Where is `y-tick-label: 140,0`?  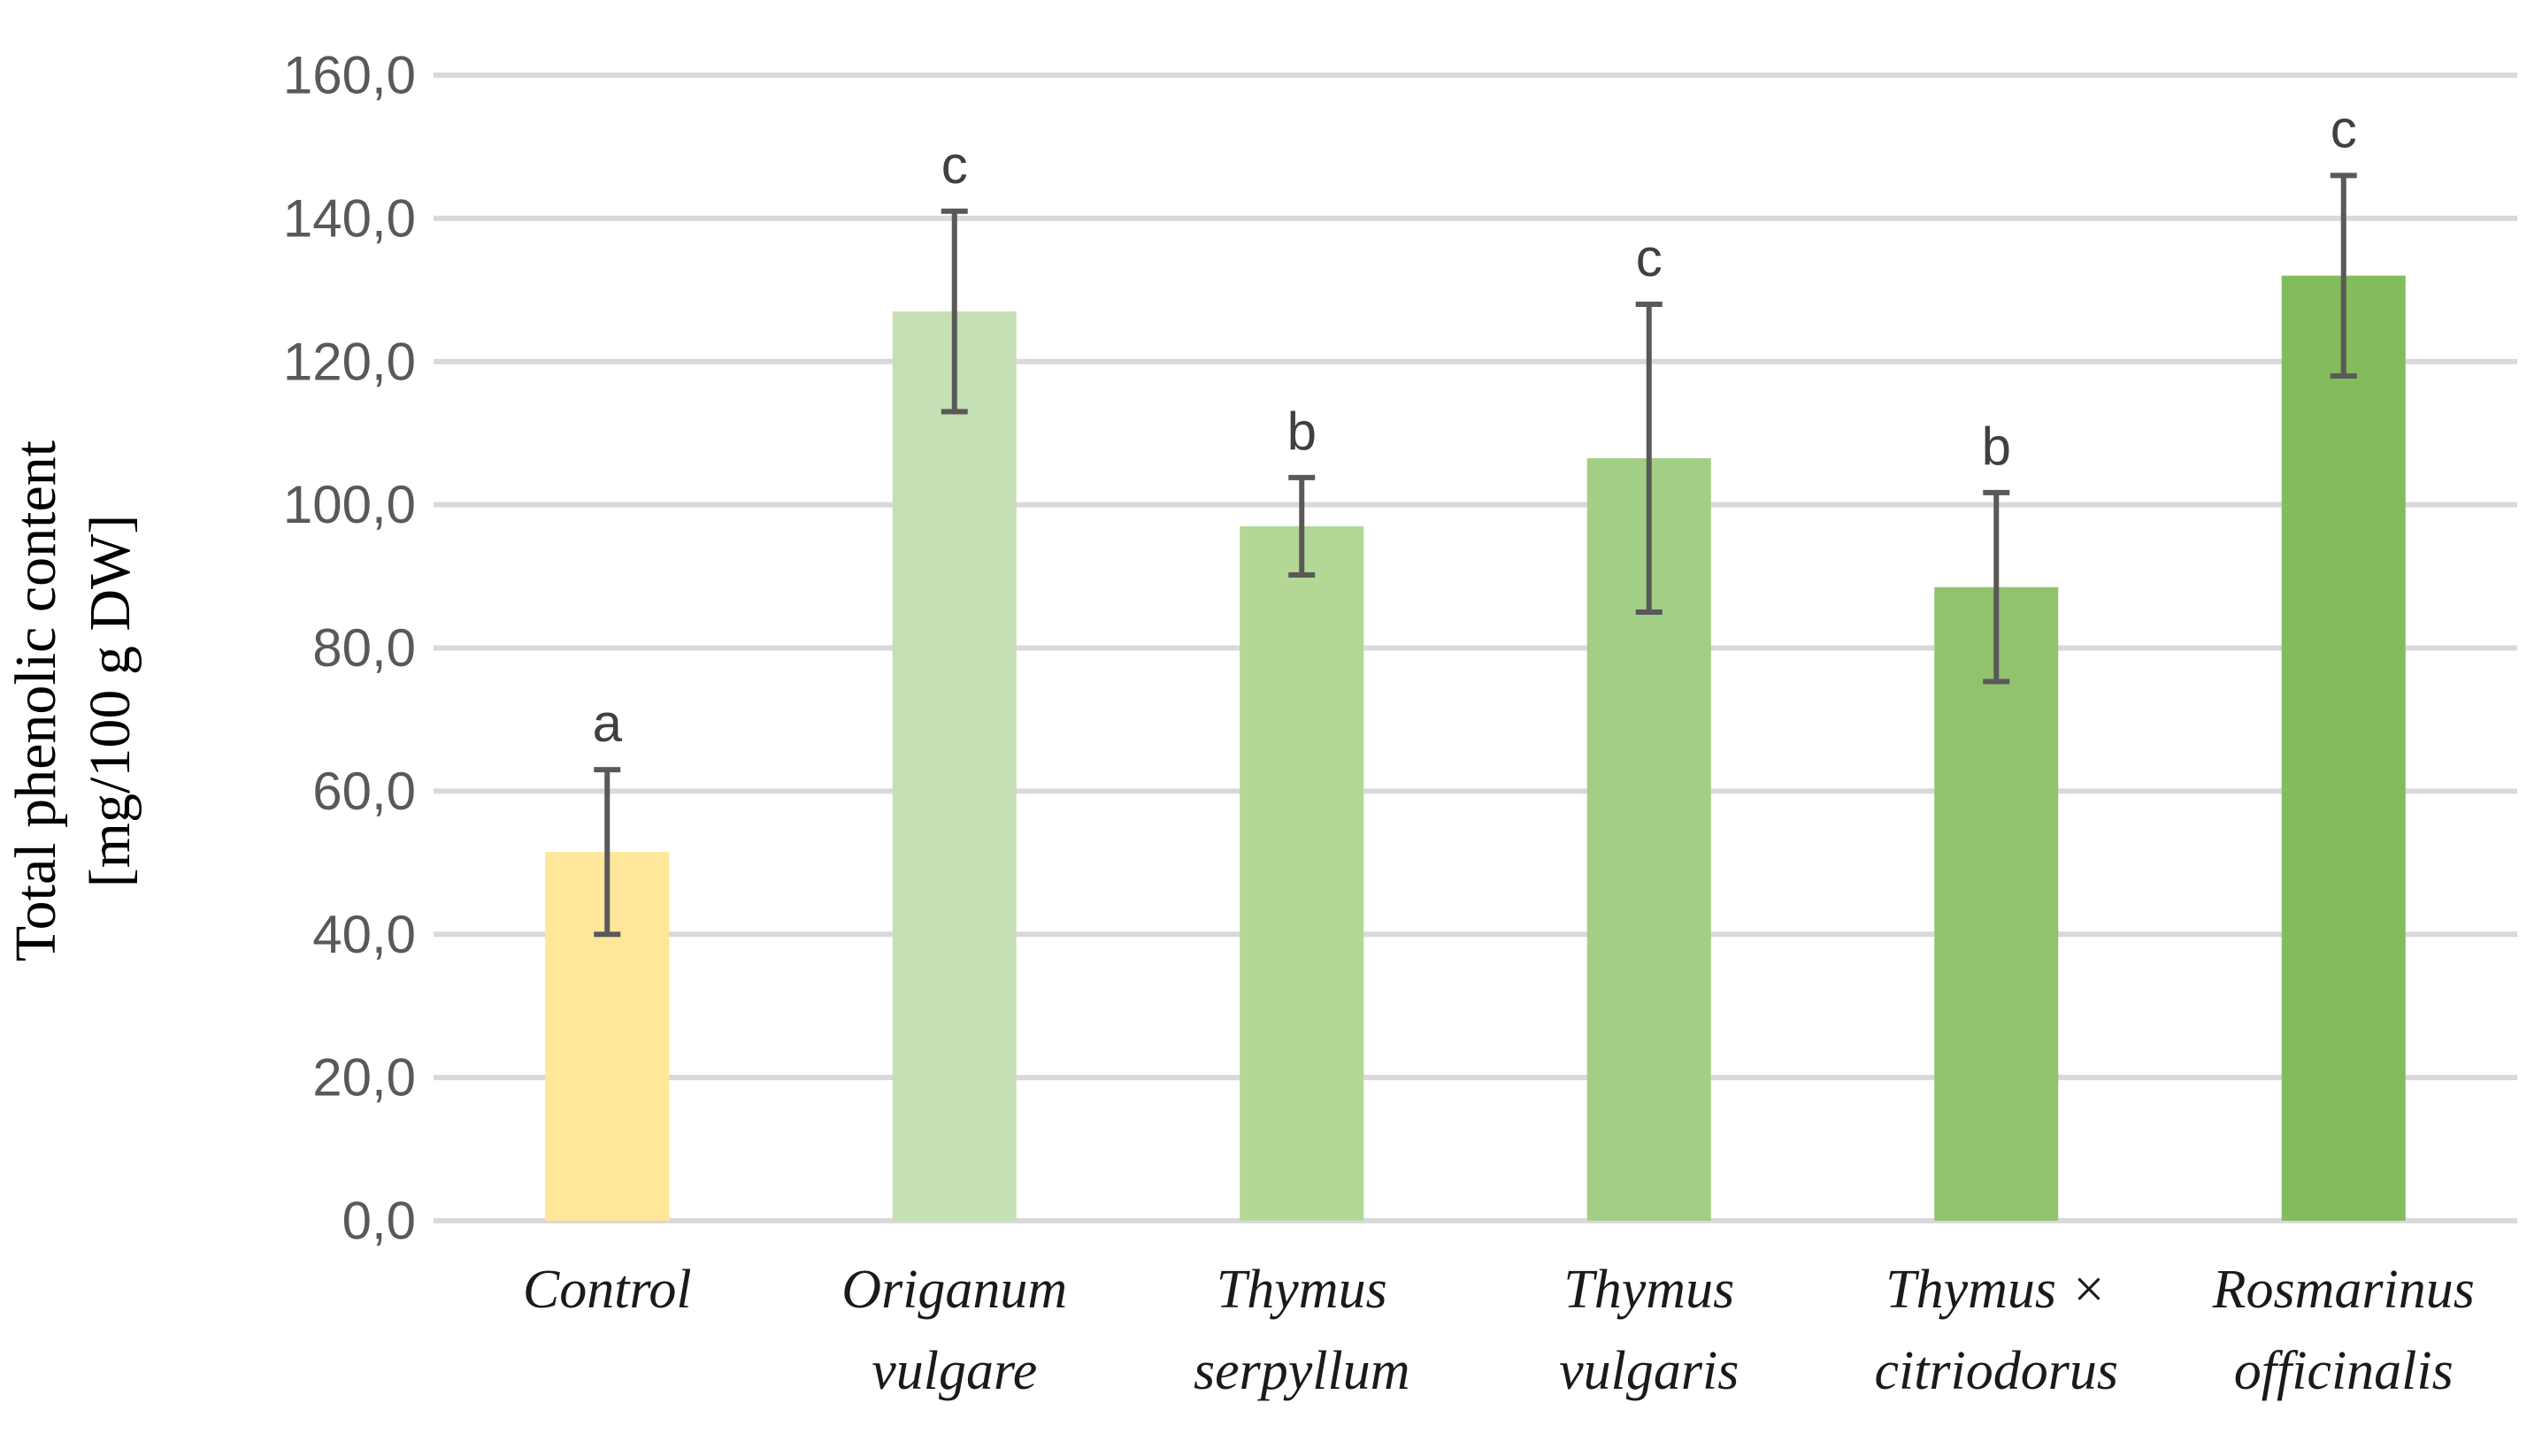 y-tick-label: 140,0 is located at coordinates (349, 218).